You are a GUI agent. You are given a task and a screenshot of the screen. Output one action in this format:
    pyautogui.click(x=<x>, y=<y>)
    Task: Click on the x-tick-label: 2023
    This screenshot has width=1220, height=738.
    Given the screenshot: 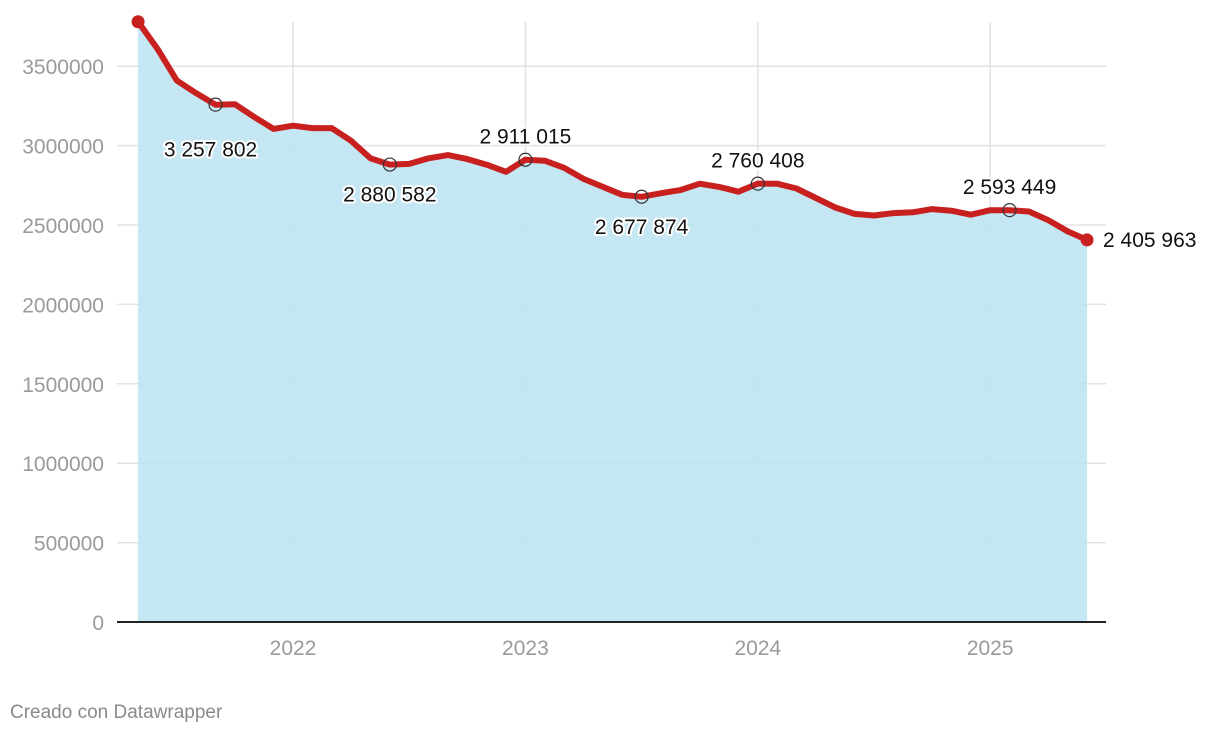 What is the action you would take?
    pyautogui.click(x=525, y=648)
    